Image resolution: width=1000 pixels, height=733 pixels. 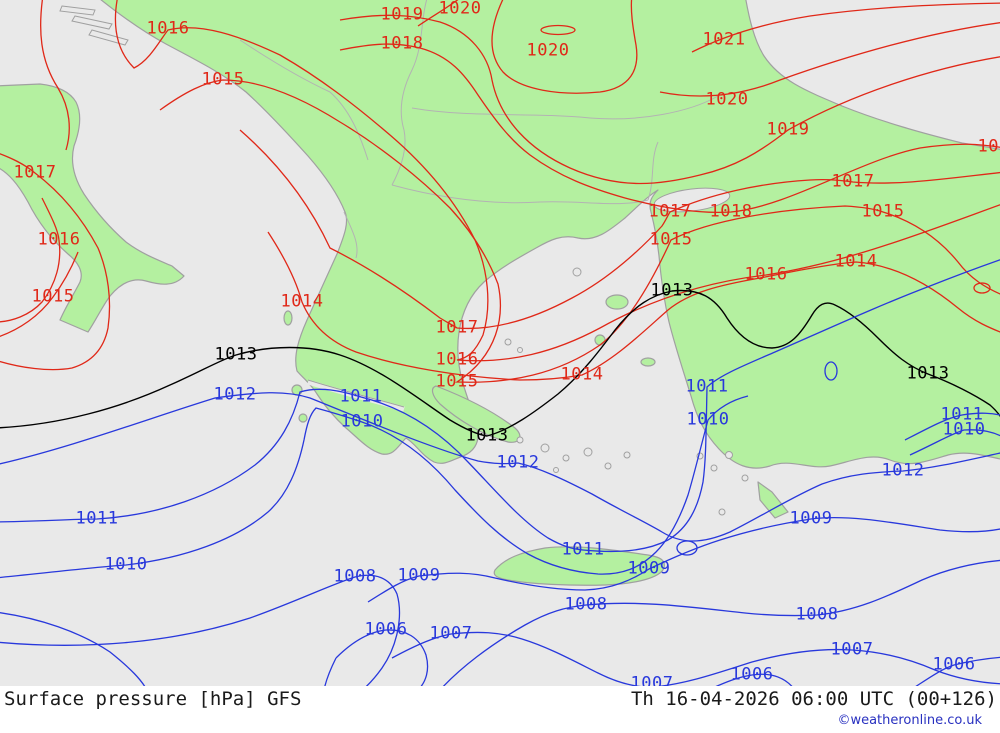 I want to click on land-italy, so click(x=92, y=208).